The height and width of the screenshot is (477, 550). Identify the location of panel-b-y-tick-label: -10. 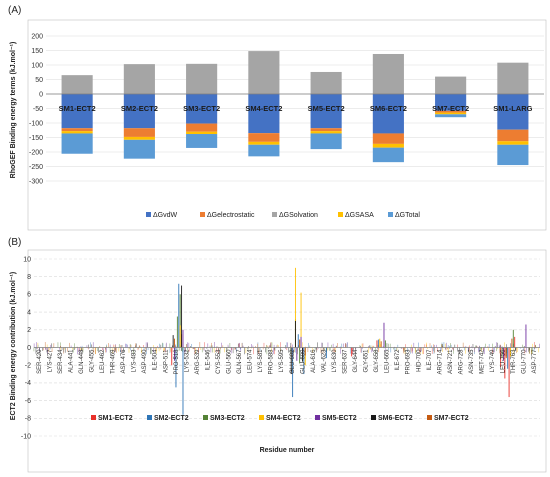
(26, 436).